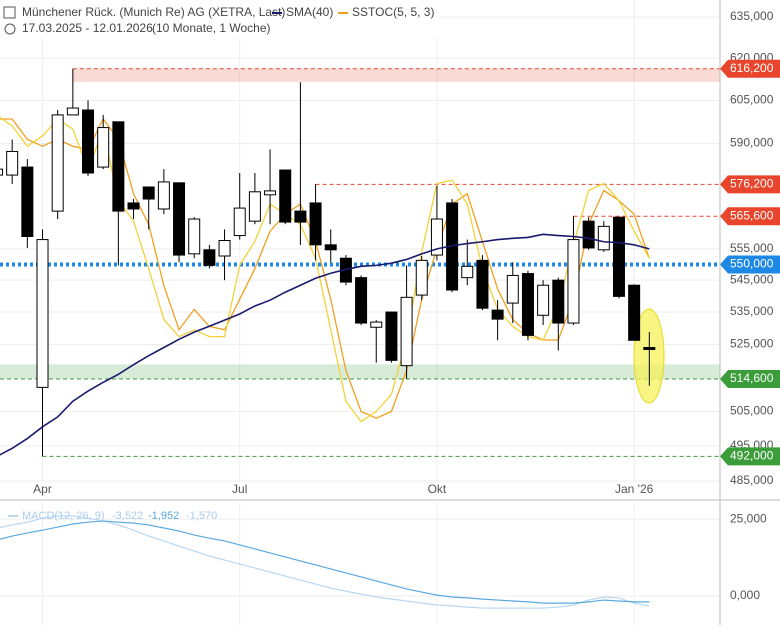  What do you see at coordinates (437, 489) in the screenshot?
I see `x-tick-label: Okt` at bounding box center [437, 489].